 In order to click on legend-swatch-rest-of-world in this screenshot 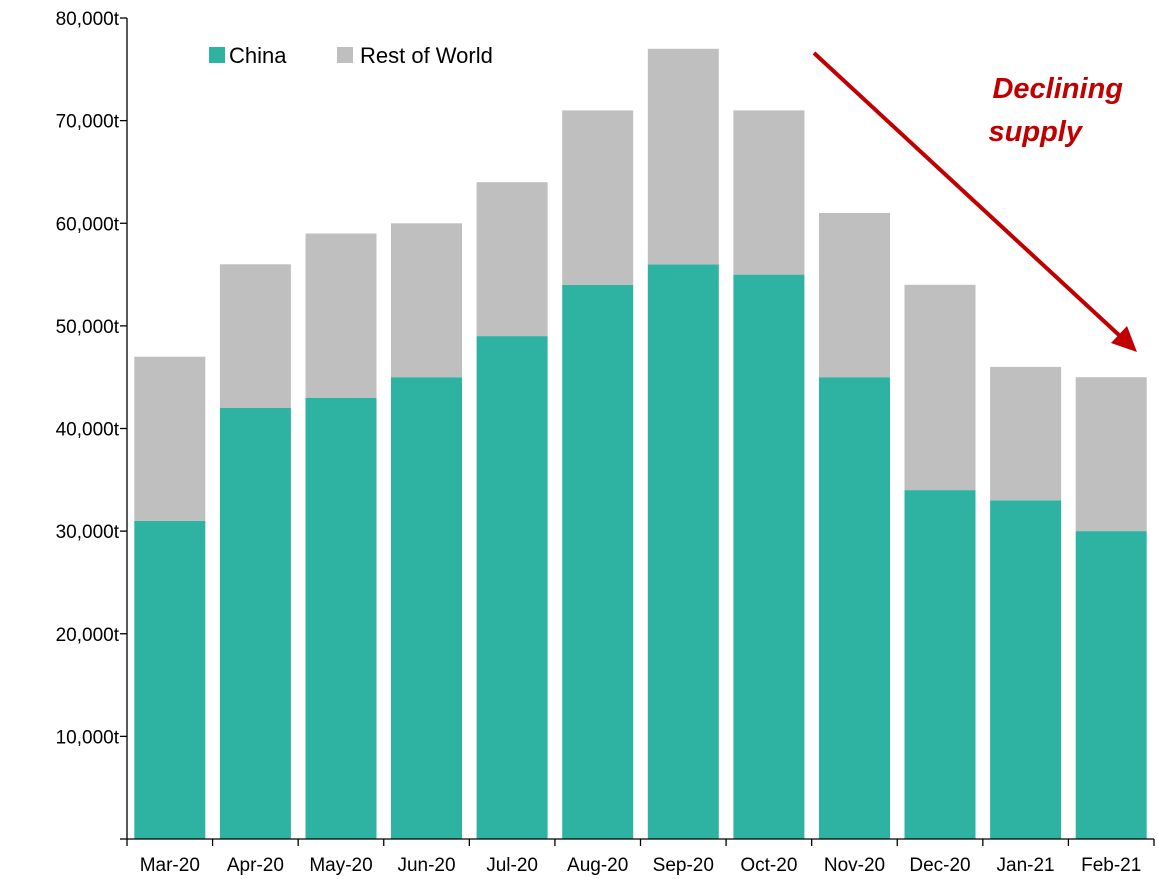, I will do `click(345, 55)`.